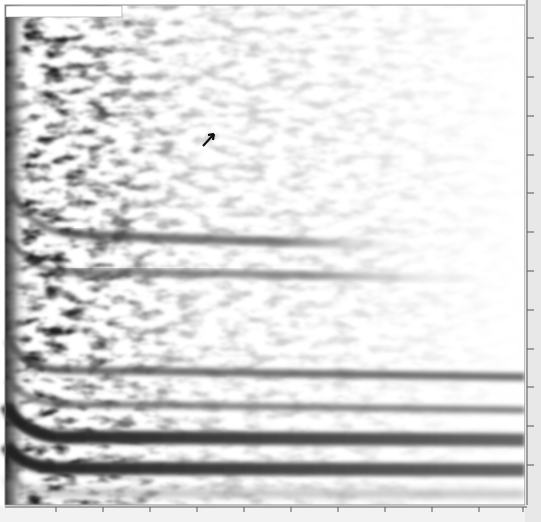 The width and height of the screenshot is (541, 522). Describe the element at coordinates (64, 11) in the screenshot. I see `info-label-box` at that location.